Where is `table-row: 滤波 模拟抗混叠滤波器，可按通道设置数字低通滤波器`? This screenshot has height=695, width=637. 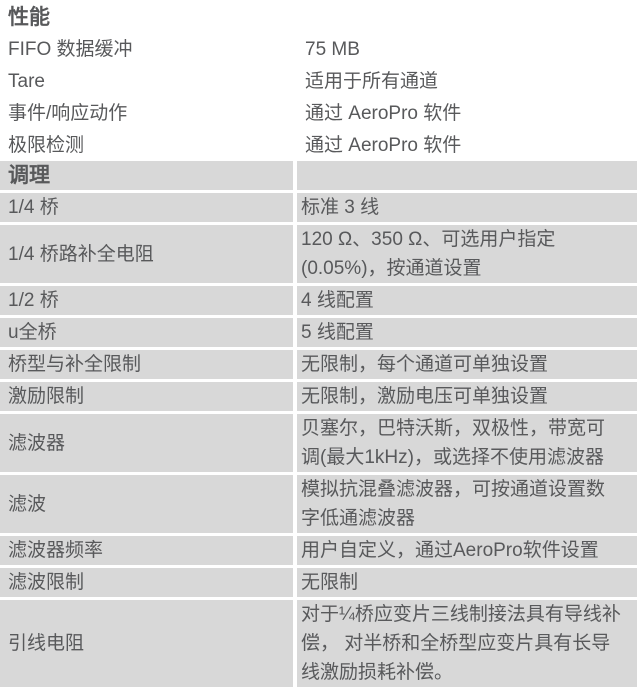
table-row: 滤波 模拟抗混叠滤波器，可按通道设置数字低通滤波器 is located at coordinates (318, 505).